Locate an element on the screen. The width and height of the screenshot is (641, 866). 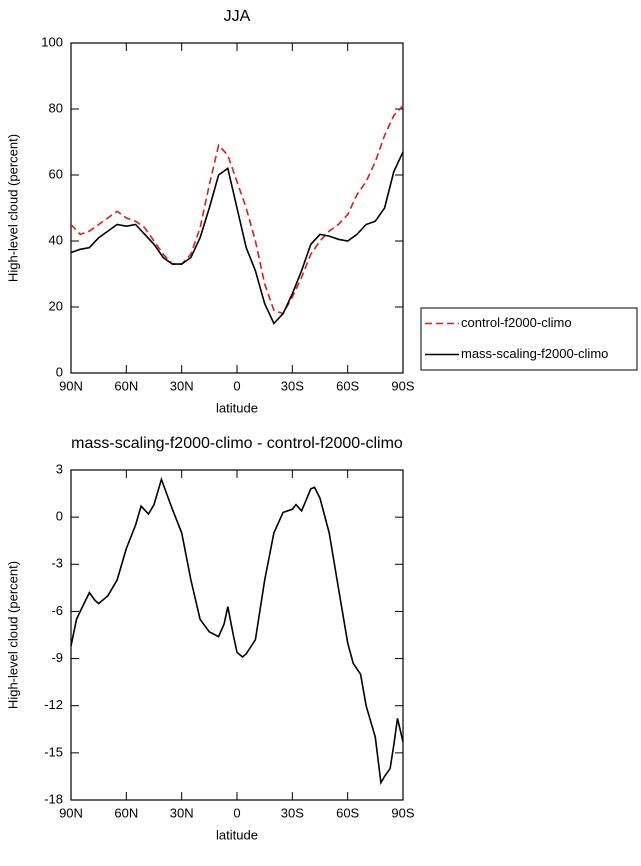
y-tick-label: -18 is located at coordinates (53, 798).